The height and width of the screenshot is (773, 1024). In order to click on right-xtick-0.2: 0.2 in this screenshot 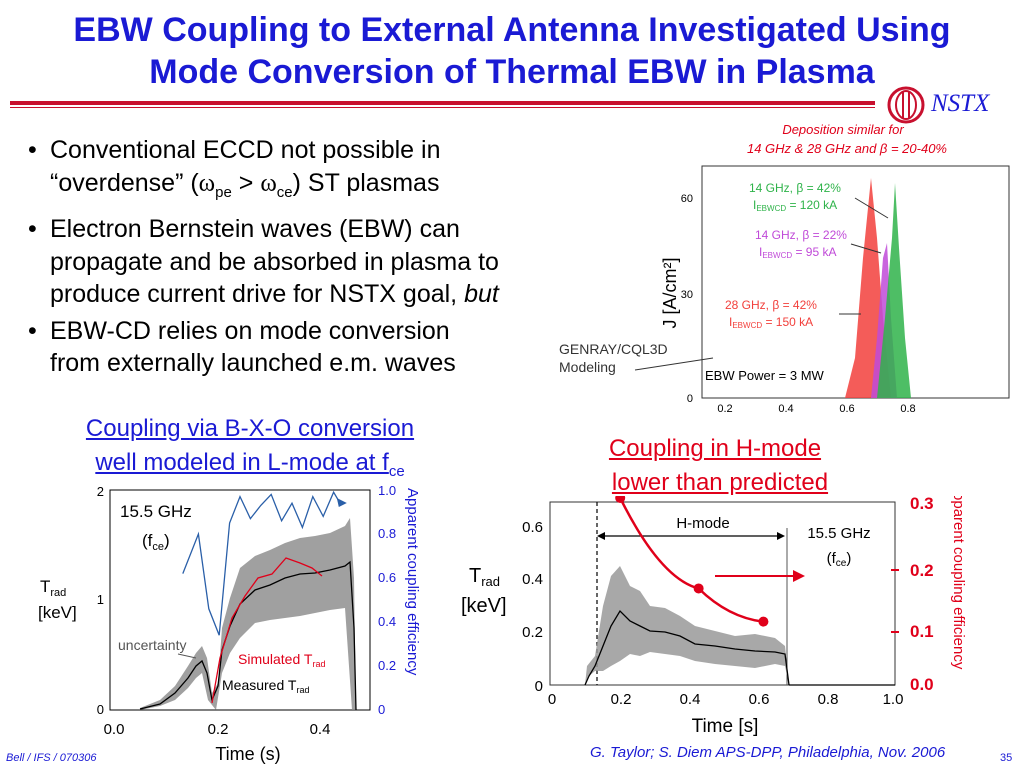, I will do `click(621, 699)`.